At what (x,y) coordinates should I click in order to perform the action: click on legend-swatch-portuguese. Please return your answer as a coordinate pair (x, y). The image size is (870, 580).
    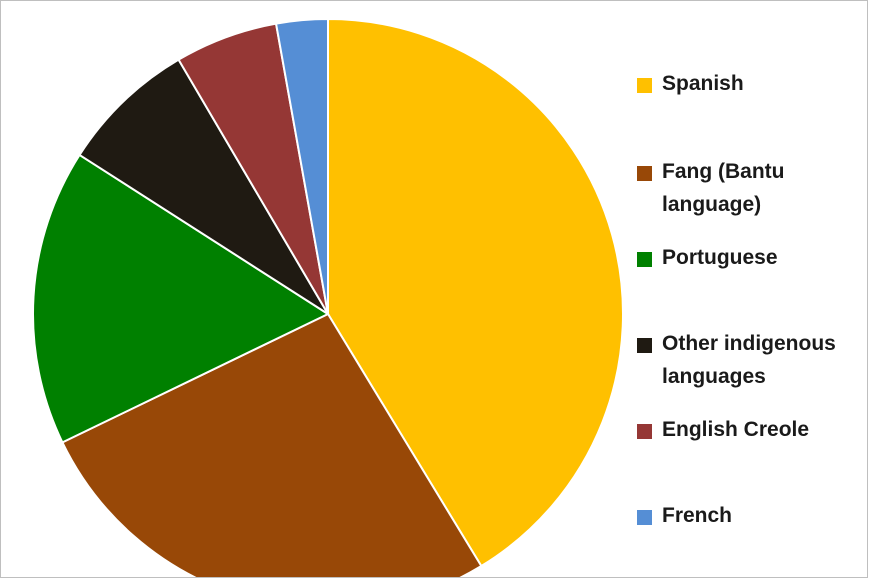
    Looking at the image, I should click on (644, 259).